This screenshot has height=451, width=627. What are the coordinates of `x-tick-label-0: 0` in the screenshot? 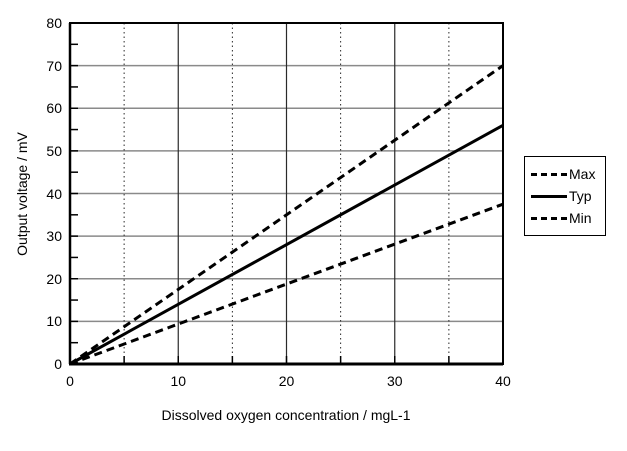 It's located at (70, 381).